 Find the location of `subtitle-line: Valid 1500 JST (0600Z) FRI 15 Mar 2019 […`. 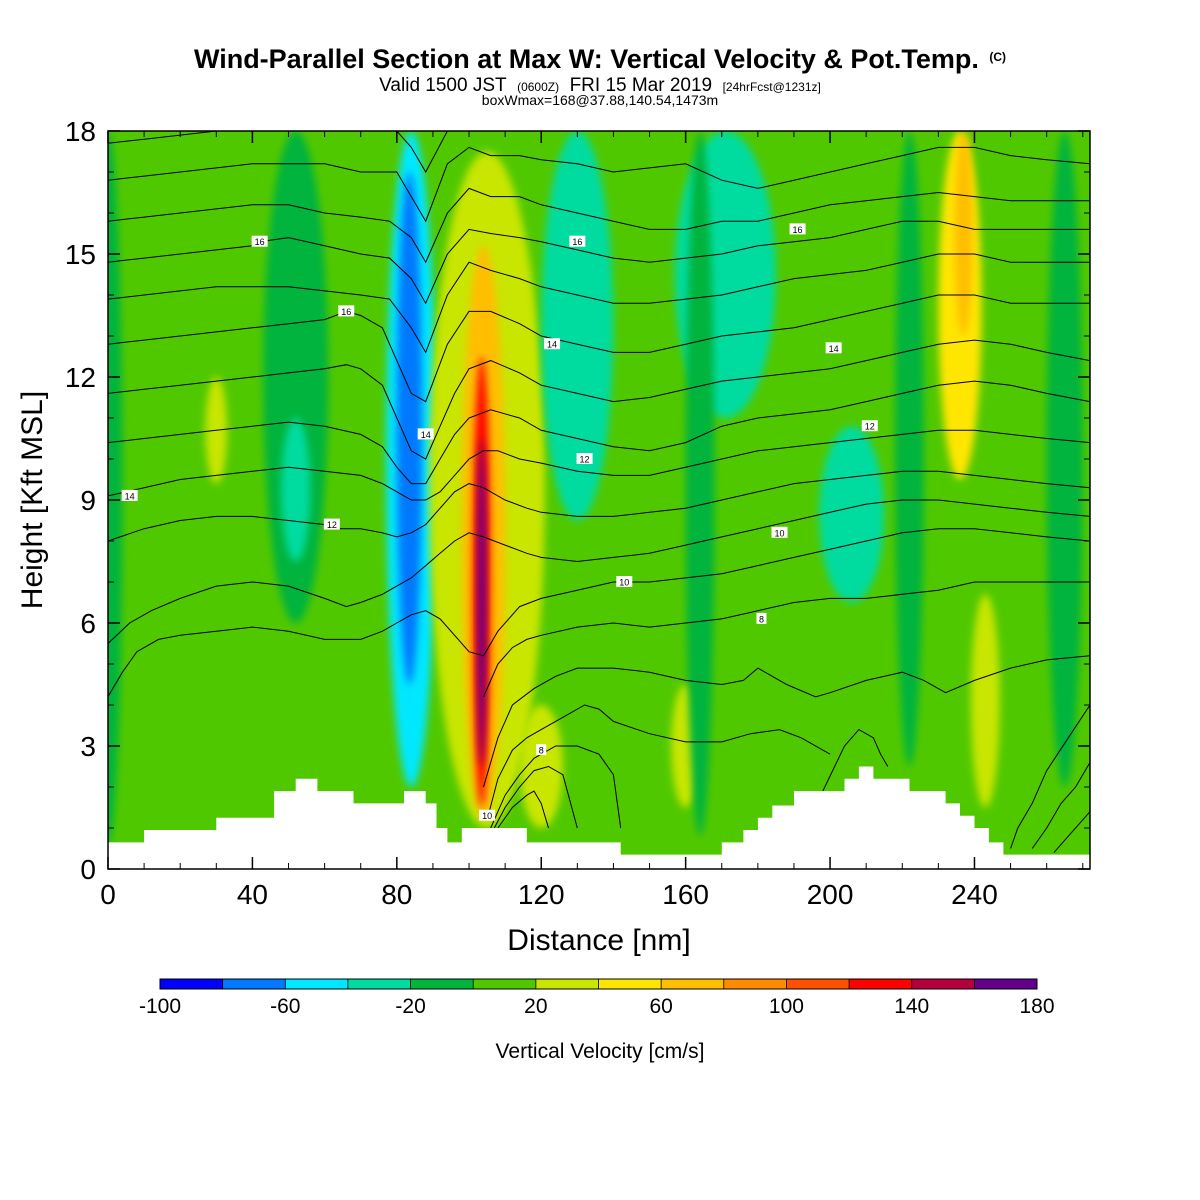

subtitle-line: Valid 1500 JST (0600Z) FRI 15 Mar 2019 [… is located at coordinates (600, 85).